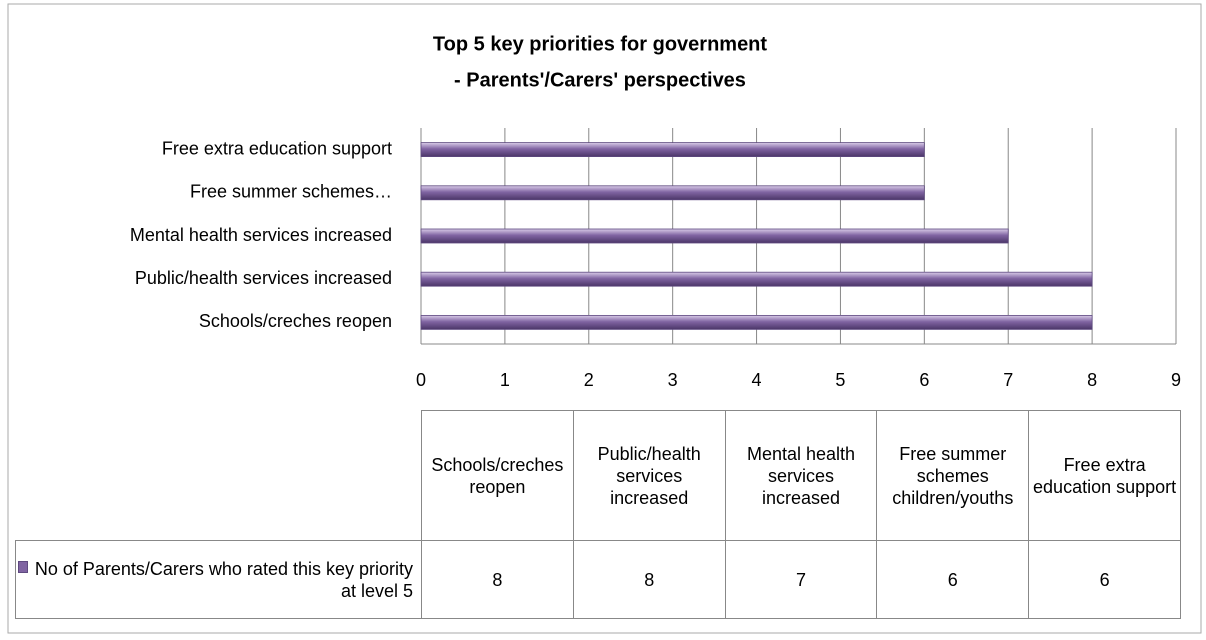 The width and height of the screenshot is (1206, 640). What do you see at coordinates (1104, 475) in the screenshot?
I see `table-header: Free extra education support` at bounding box center [1104, 475].